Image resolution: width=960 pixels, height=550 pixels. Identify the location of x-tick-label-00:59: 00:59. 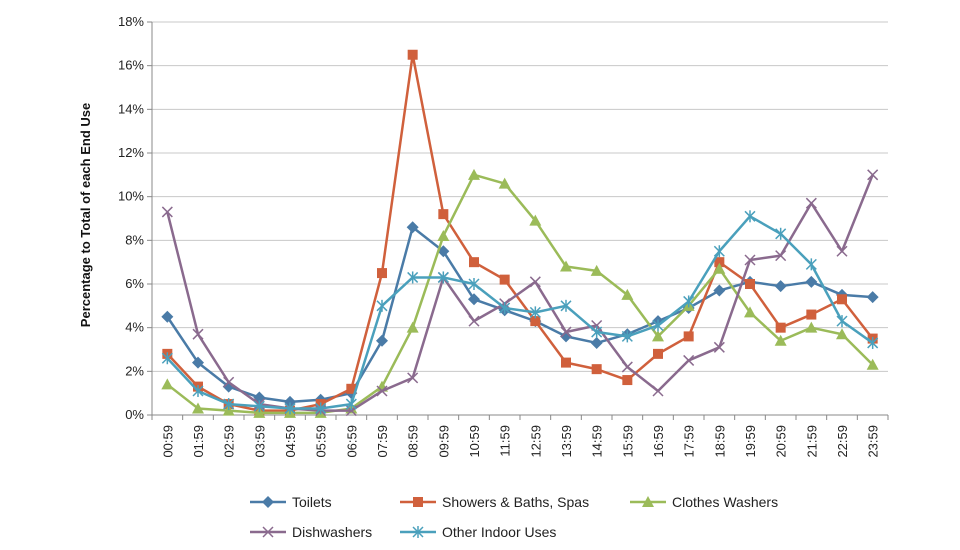
(167, 441).